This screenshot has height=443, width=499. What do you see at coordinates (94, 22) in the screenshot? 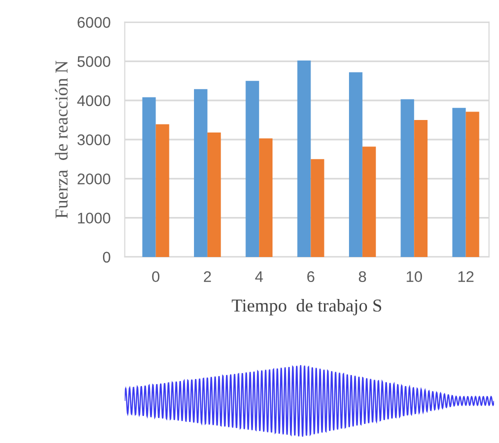
I see `y-tick-label: 6000` at bounding box center [94, 22].